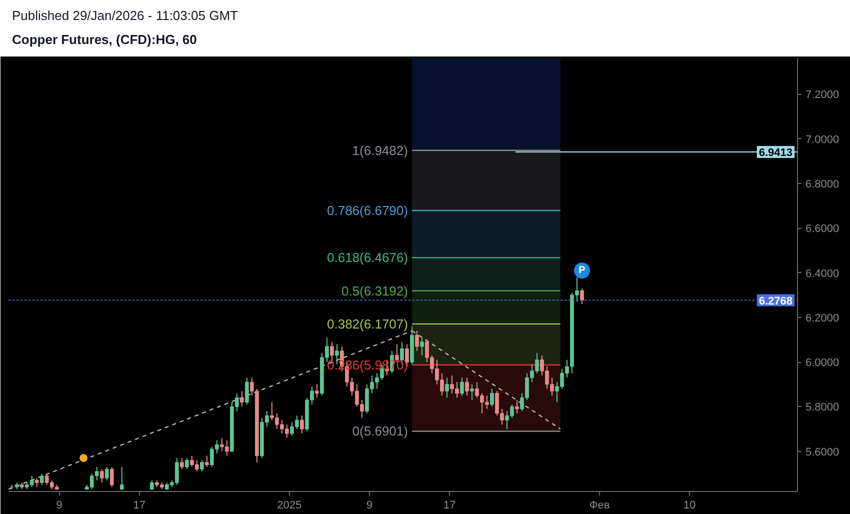 The width and height of the screenshot is (850, 514). Describe the element at coordinates (823, 318) in the screenshot. I see `y-tick-label: 6.2000` at that location.